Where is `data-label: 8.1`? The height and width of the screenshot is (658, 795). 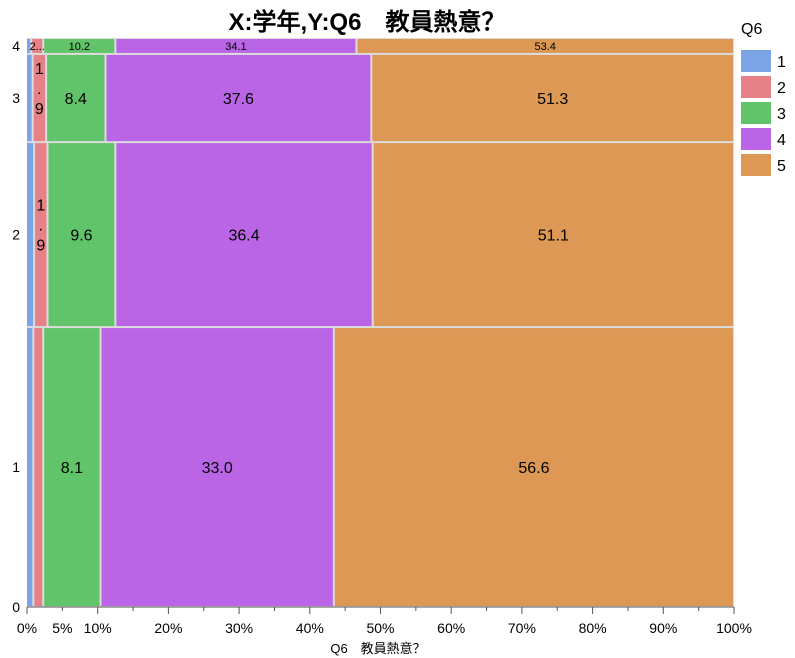
data-label: 8.1 is located at coordinates (72, 468).